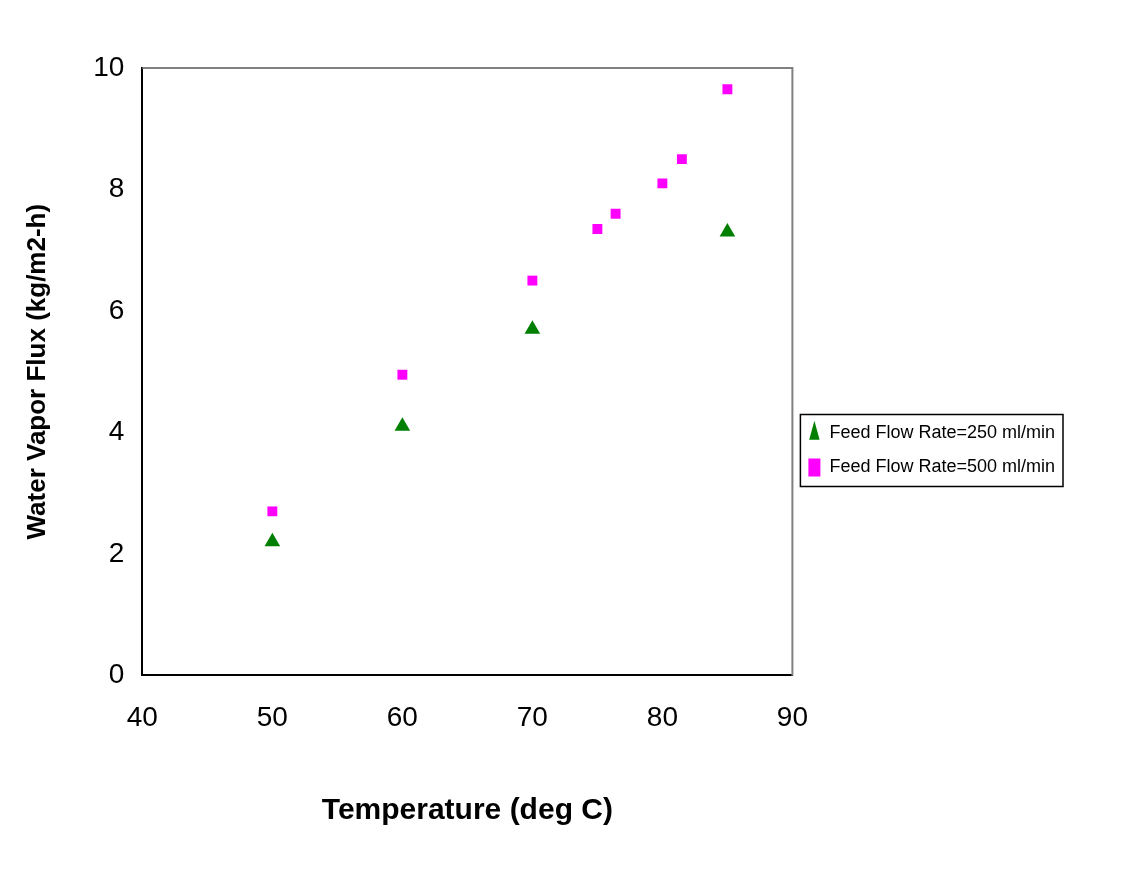  What do you see at coordinates (792, 716) in the screenshot?
I see `x-tick-label: 90` at bounding box center [792, 716].